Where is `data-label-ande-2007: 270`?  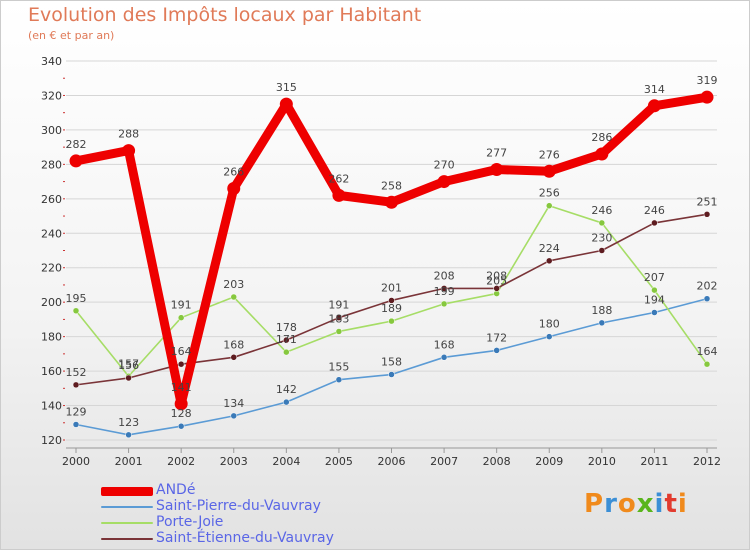 data-label-ande-2007: 270 is located at coordinates (444, 165).